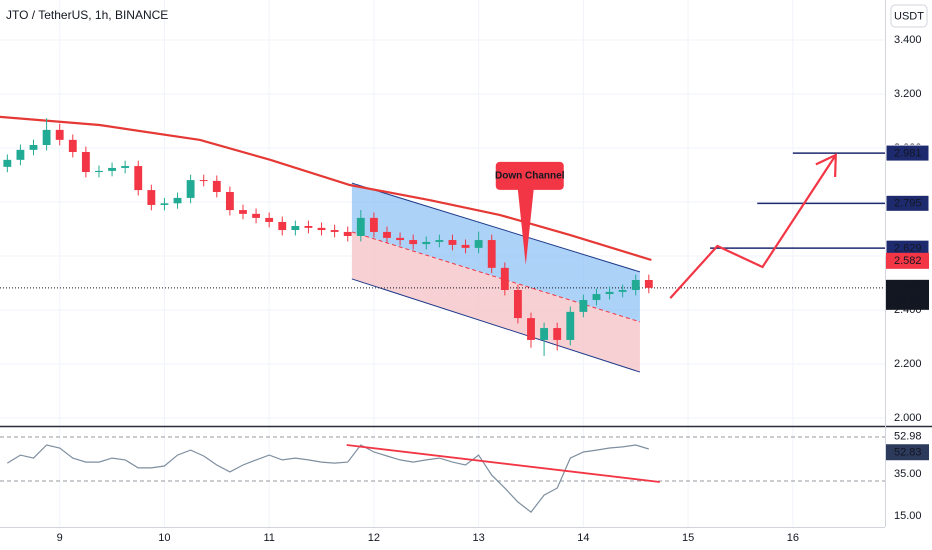 This screenshot has width=932, height=550. I want to click on channel-middle-line, so click(496, 277).